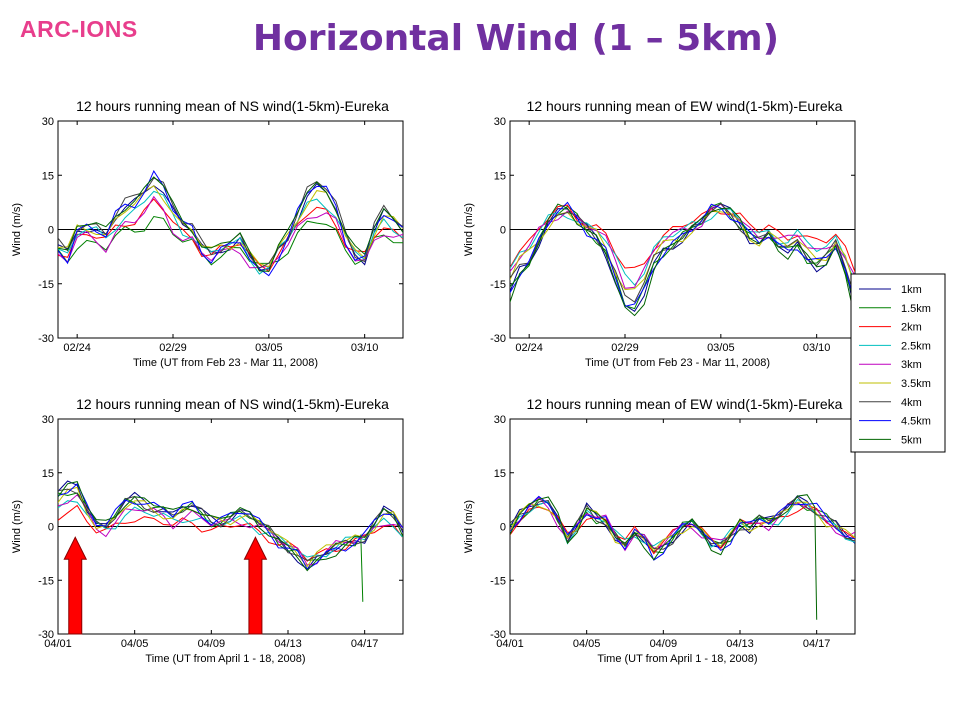  I want to click on legend-label: 1km, so click(911, 290).